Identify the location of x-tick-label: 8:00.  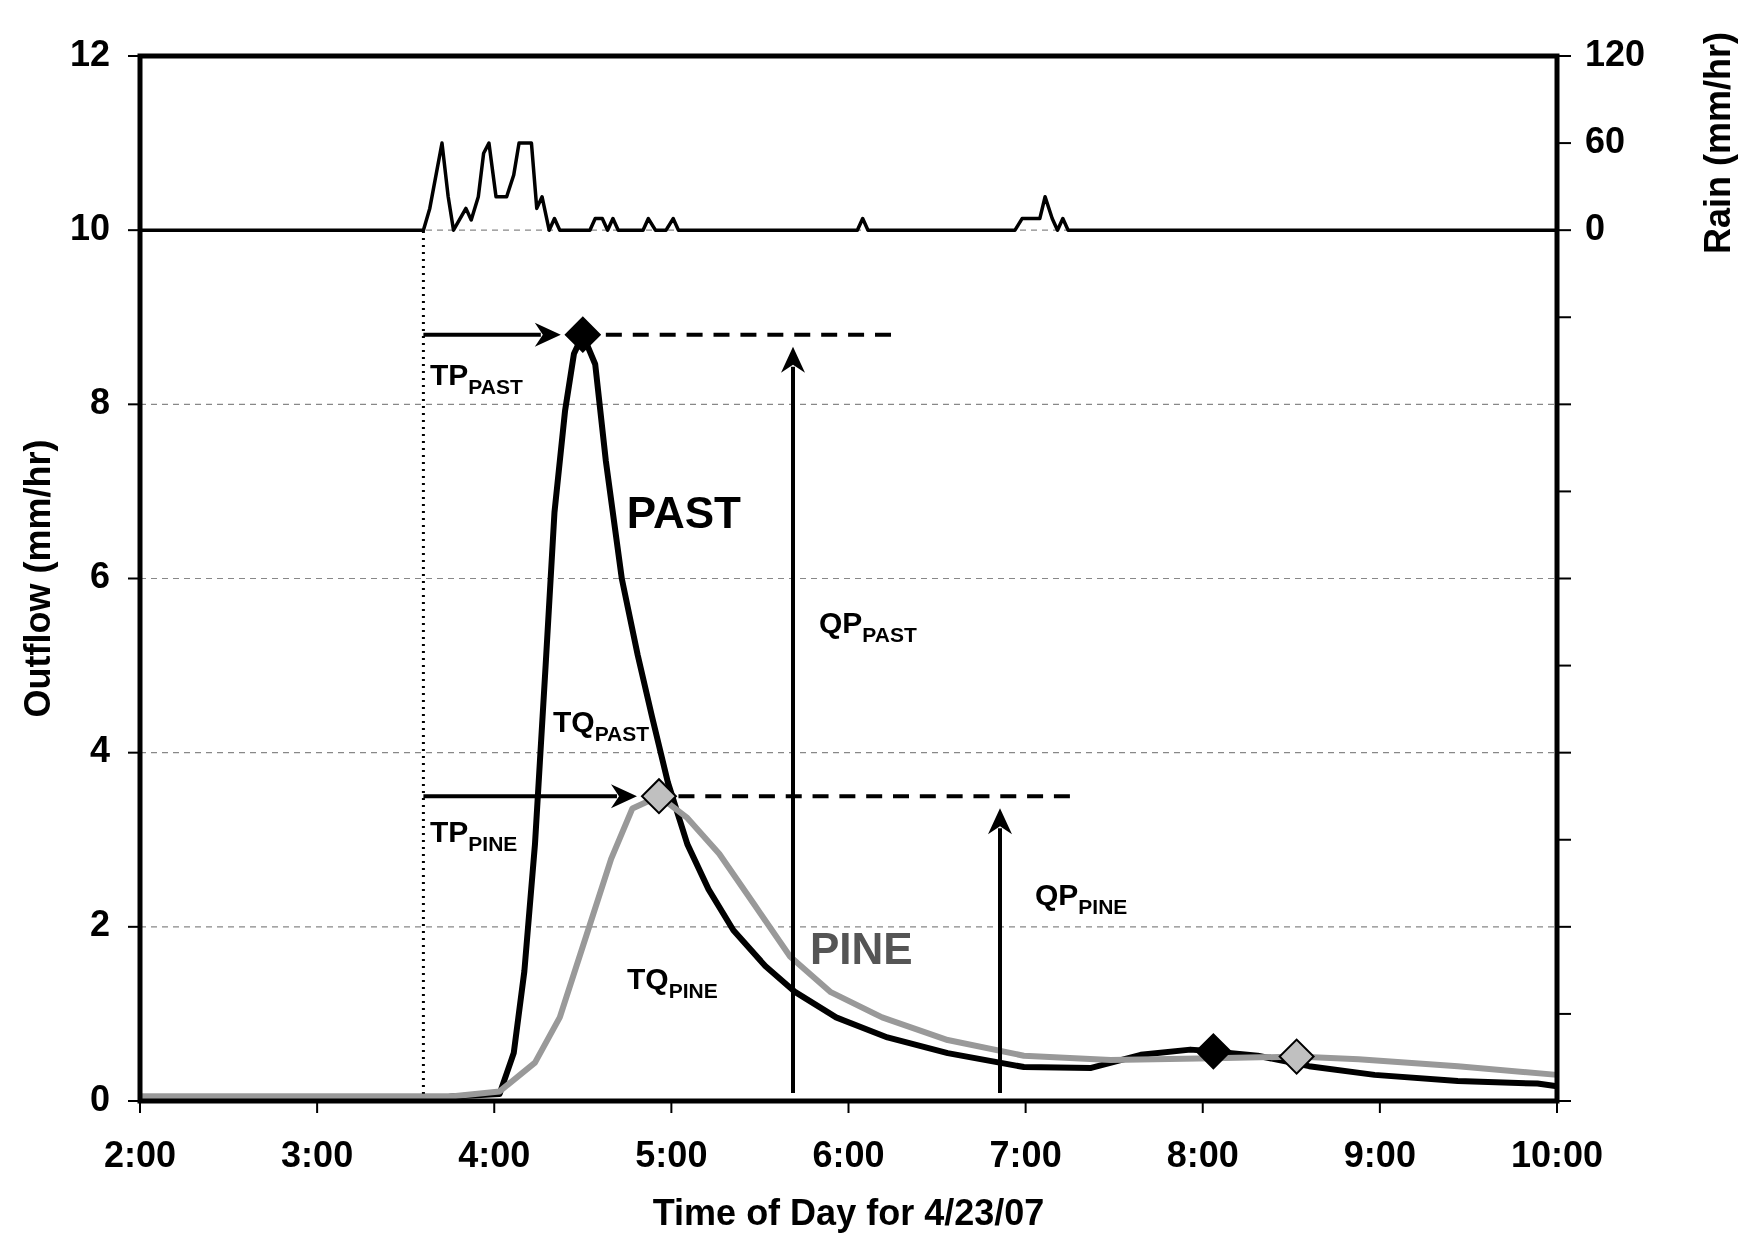
(1202, 1154).